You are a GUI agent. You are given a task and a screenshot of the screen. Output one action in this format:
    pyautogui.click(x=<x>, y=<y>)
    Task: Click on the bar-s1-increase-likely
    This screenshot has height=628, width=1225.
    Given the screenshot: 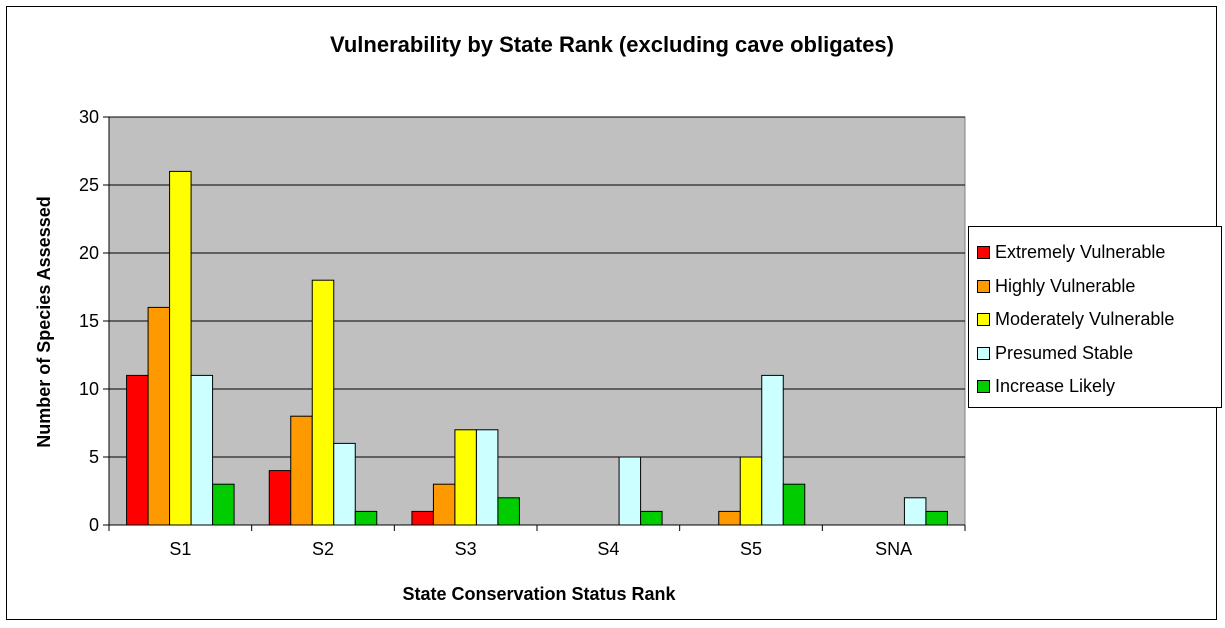 What is the action you would take?
    pyautogui.click(x=223, y=504)
    